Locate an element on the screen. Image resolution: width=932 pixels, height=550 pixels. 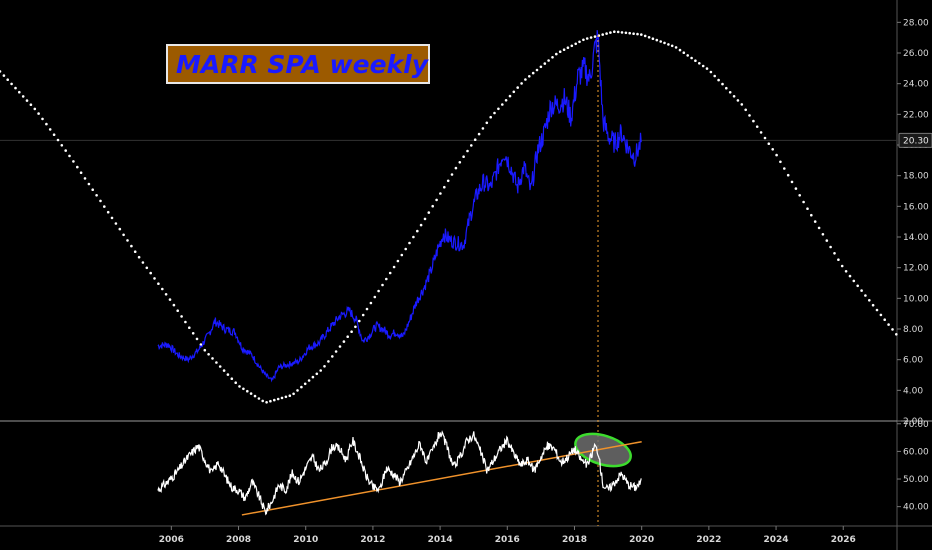
oscillator-series-line is located at coordinates (399, 473).